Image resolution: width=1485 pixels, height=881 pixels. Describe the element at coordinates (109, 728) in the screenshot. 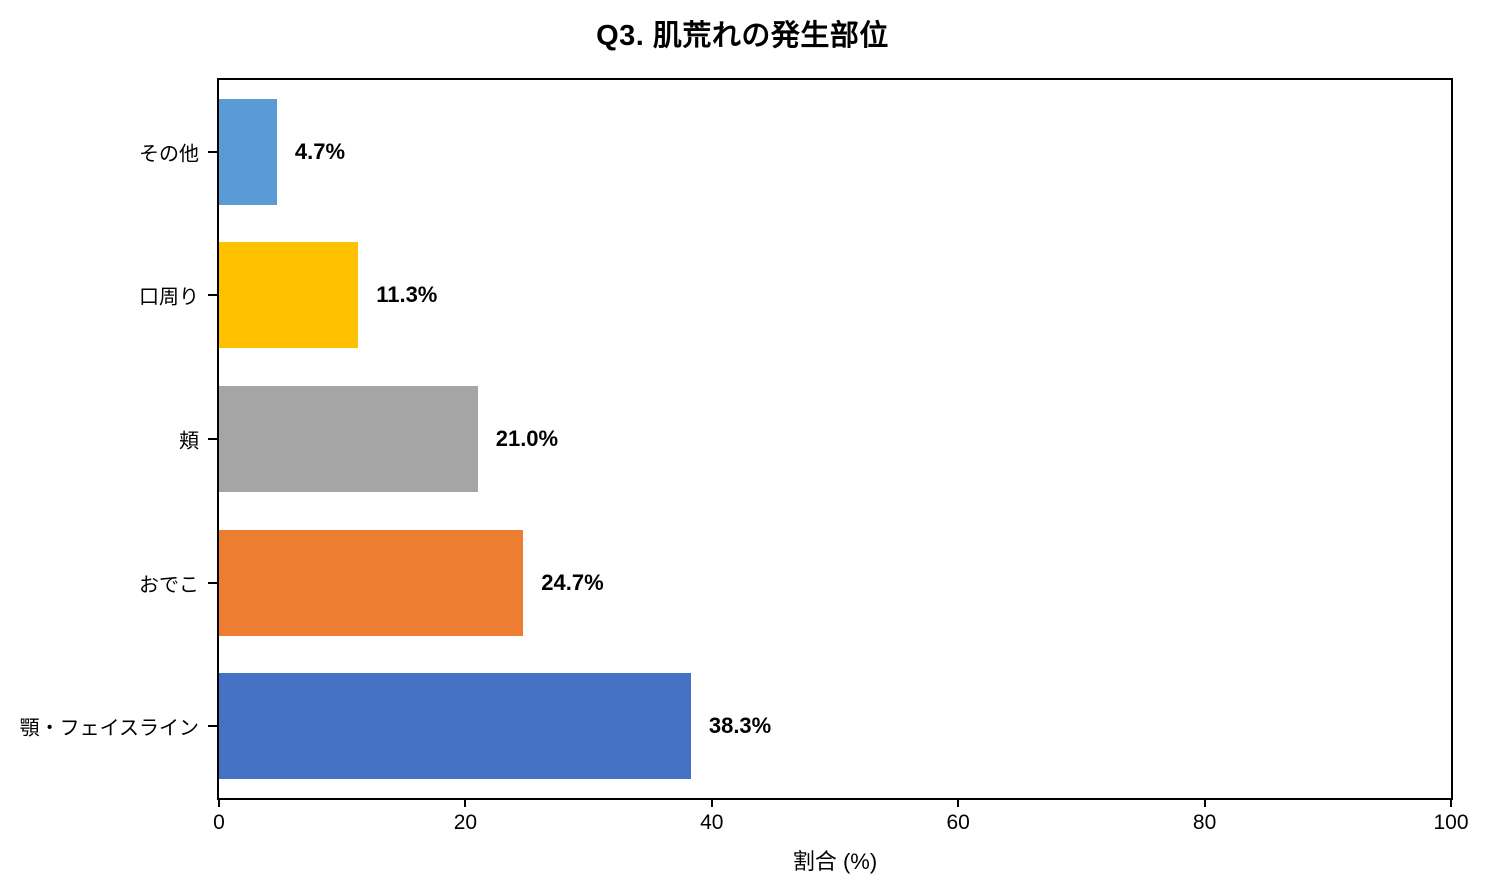

I see `y-tick-label: 顎・フェイスライン` at that location.